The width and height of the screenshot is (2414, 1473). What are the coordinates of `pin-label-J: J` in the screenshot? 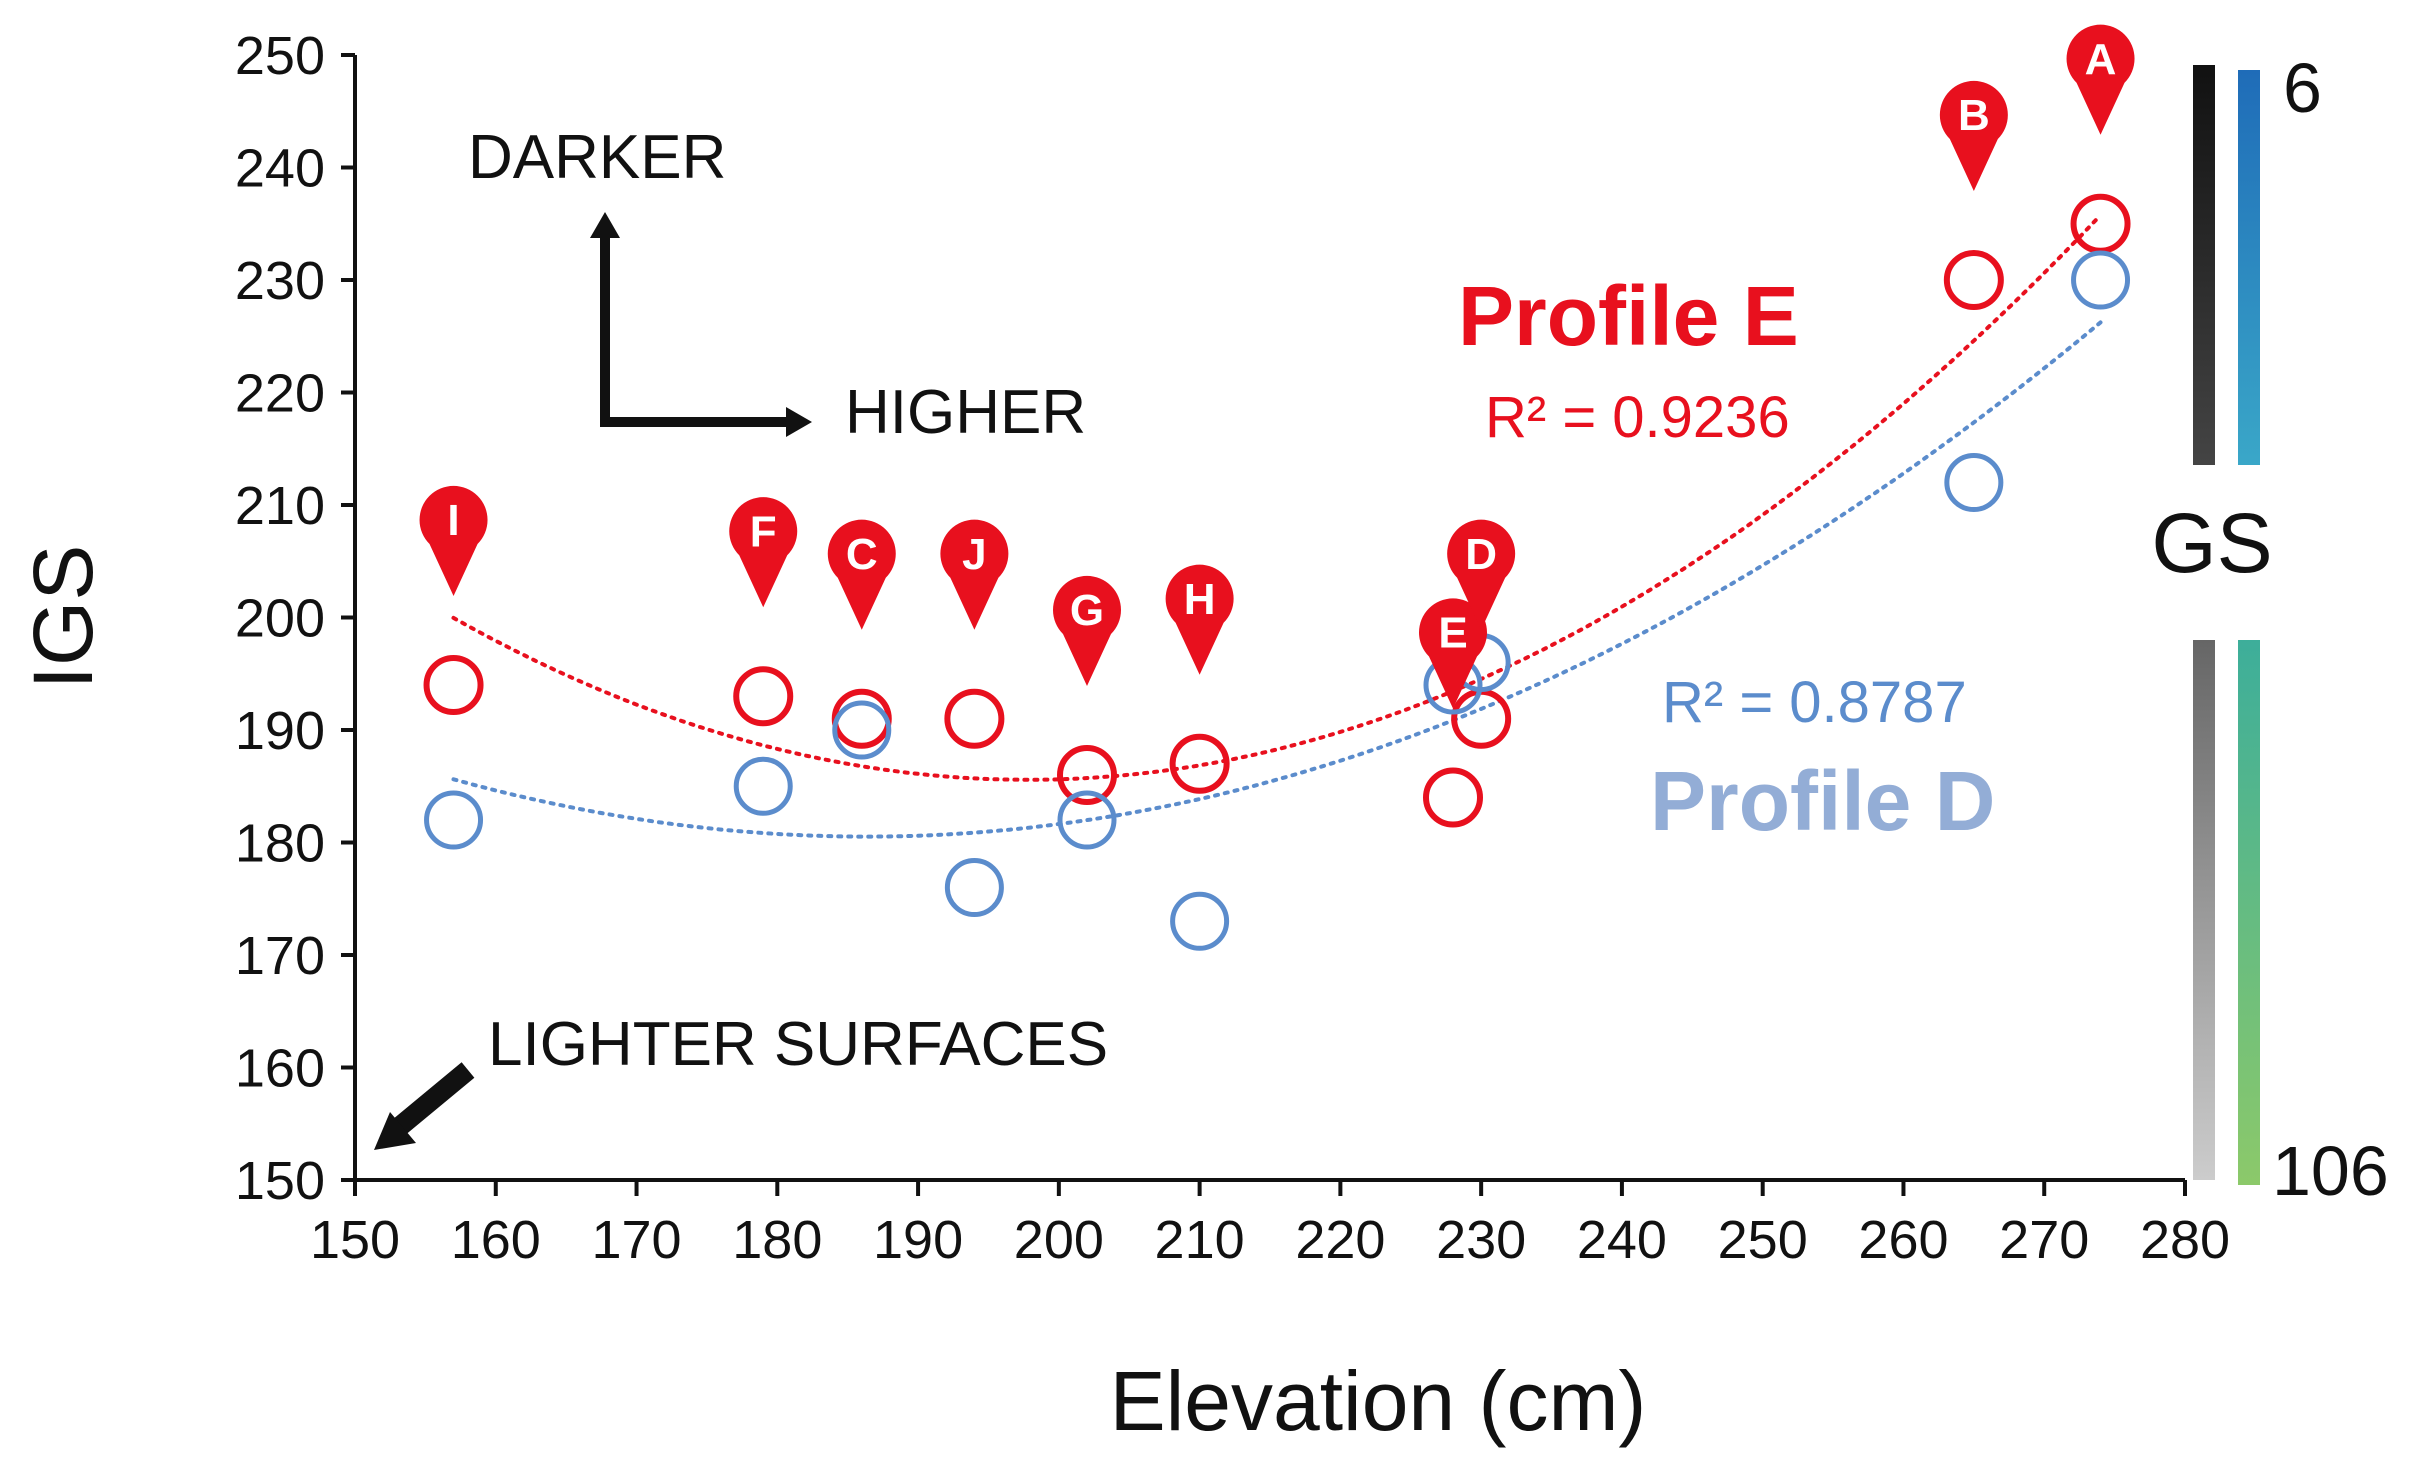 It's located at (974, 574).